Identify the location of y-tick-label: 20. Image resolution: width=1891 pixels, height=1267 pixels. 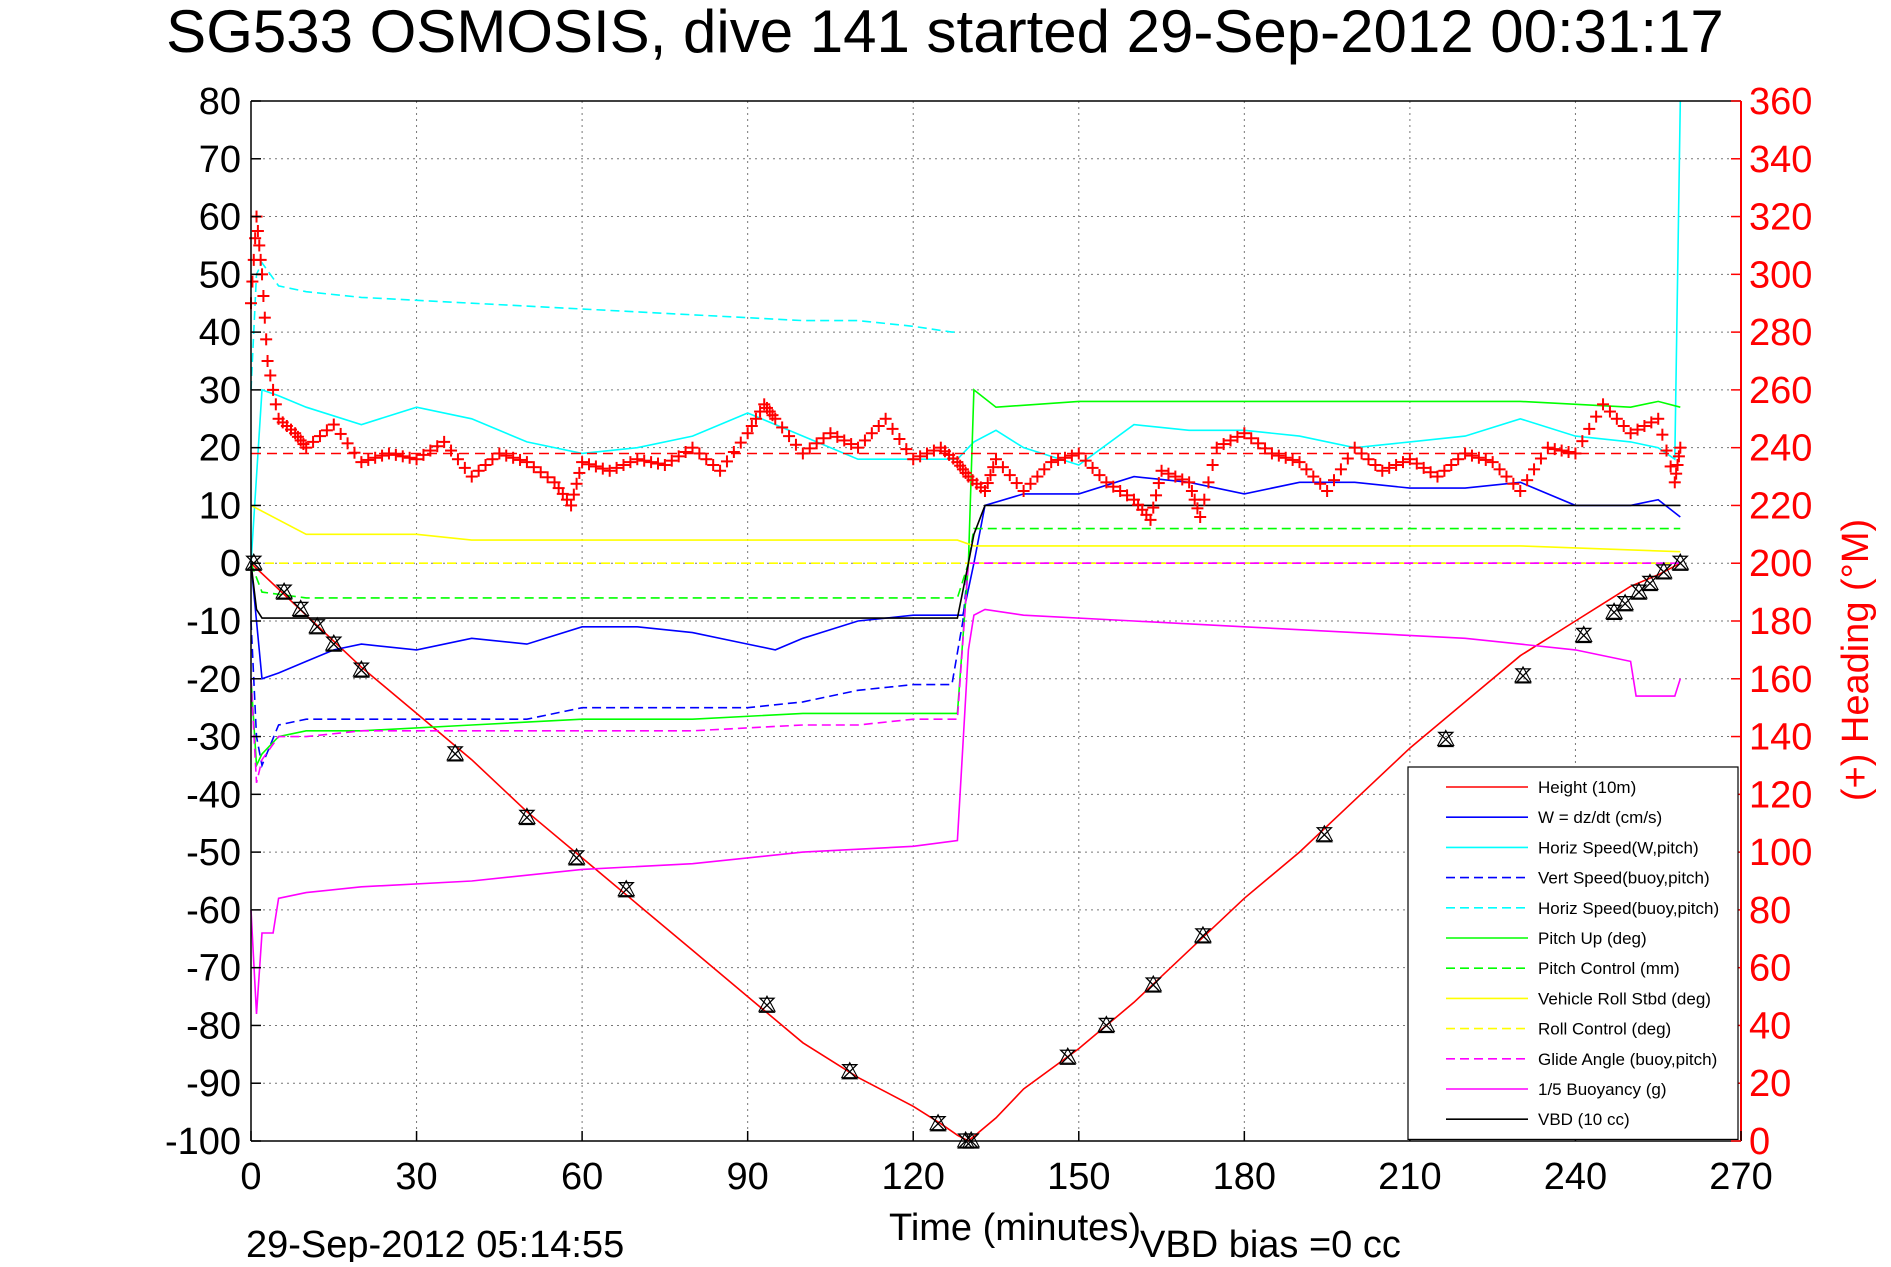
(220, 449).